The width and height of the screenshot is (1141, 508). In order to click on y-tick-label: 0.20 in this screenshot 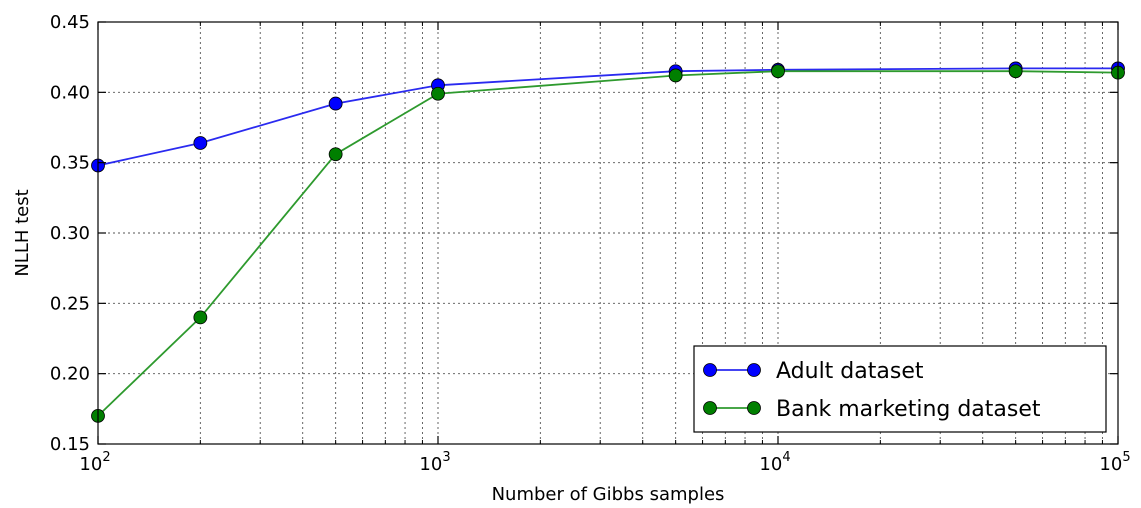, I will do `click(70, 374)`.